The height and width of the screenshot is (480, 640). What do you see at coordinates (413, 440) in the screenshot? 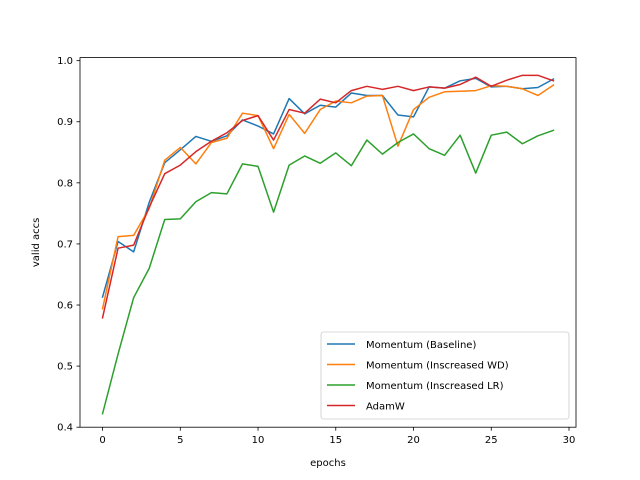
I see `x-tick-label: 20` at bounding box center [413, 440].